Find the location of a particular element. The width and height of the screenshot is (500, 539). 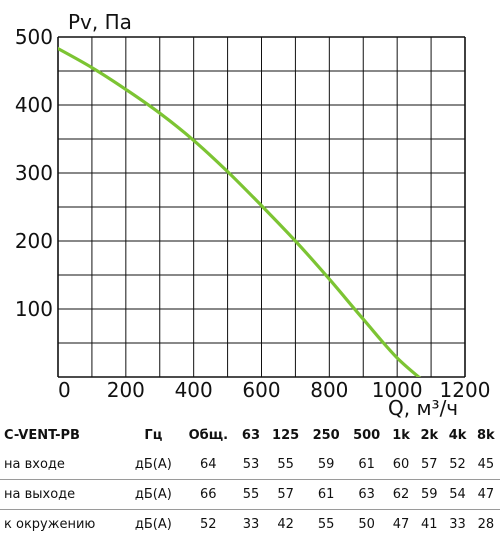

value-cell: 62 is located at coordinates (401, 494).